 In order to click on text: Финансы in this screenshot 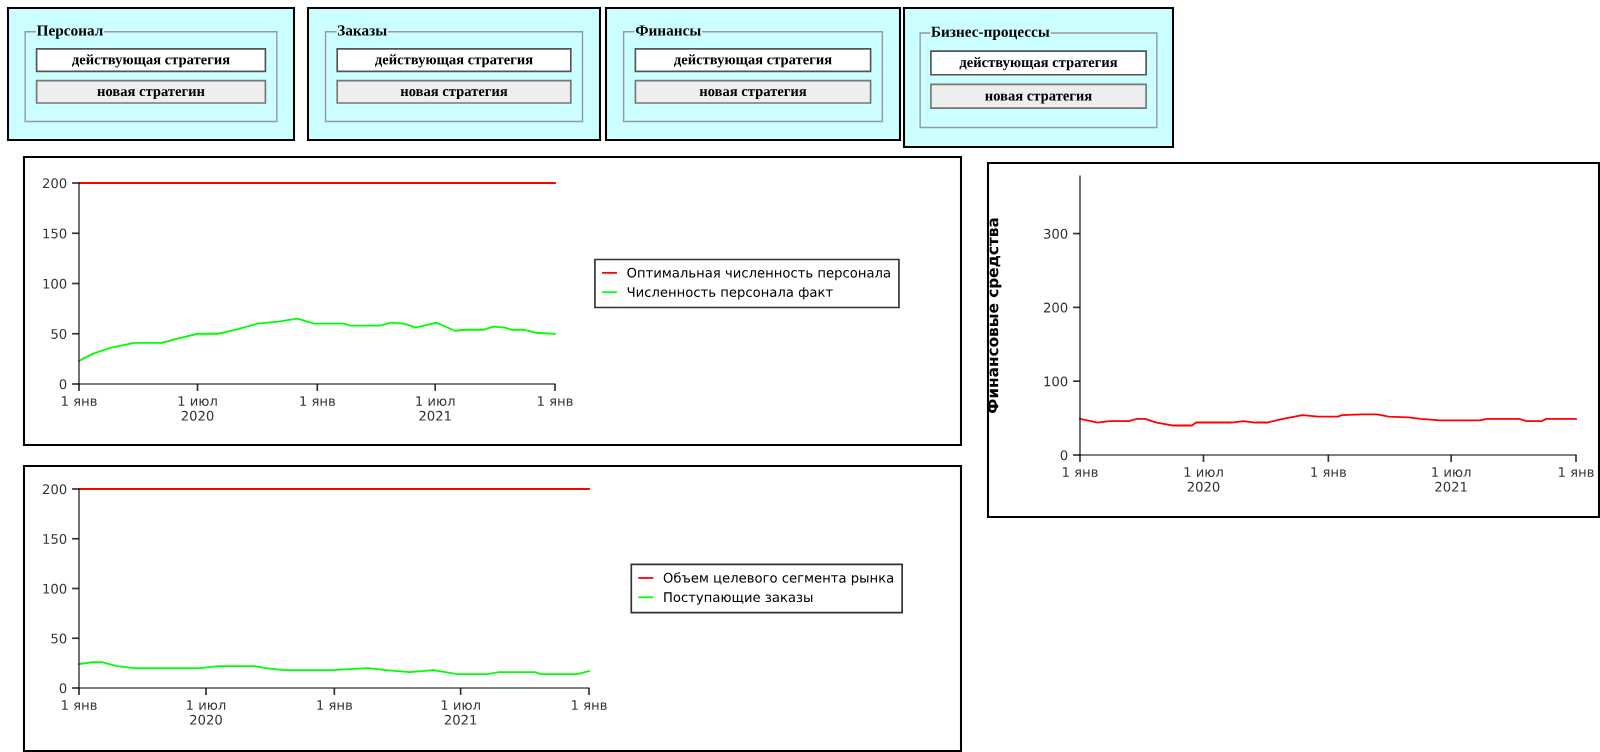, I will do `click(668, 30)`.